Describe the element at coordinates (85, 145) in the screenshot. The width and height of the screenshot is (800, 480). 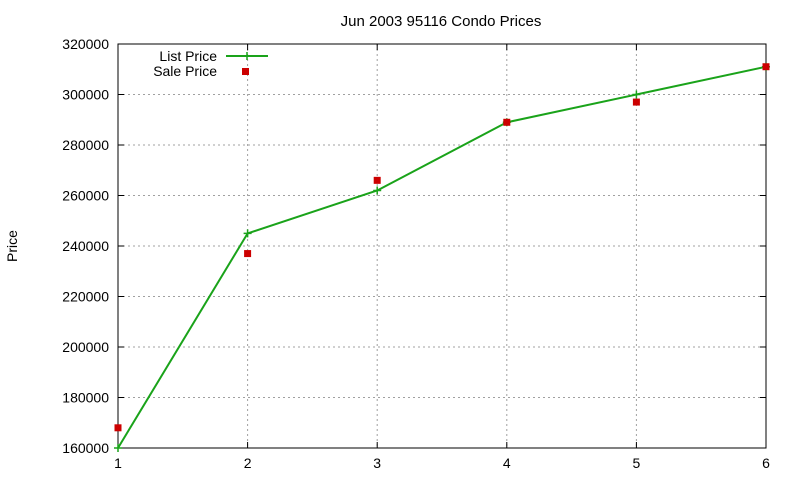
I see `y-tick-label: 280000` at that location.